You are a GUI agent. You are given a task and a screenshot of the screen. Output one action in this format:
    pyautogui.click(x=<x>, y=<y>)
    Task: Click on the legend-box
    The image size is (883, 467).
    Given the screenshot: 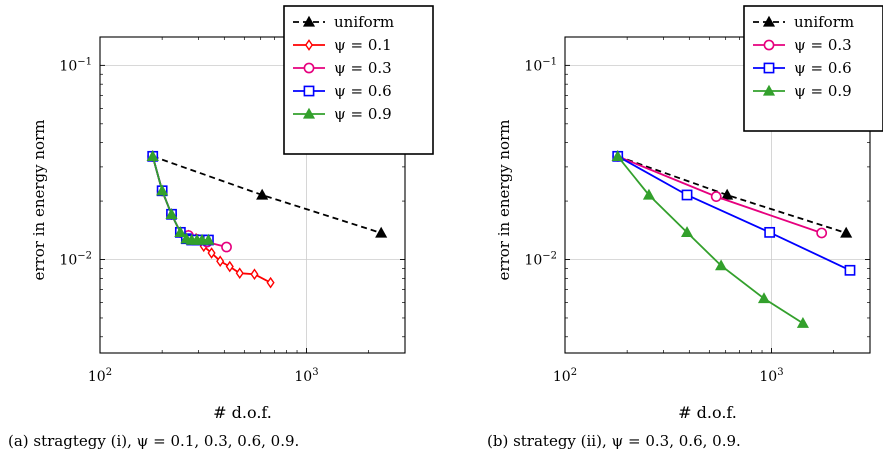 What is the action you would take?
    pyautogui.click(x=358, y=80)
    